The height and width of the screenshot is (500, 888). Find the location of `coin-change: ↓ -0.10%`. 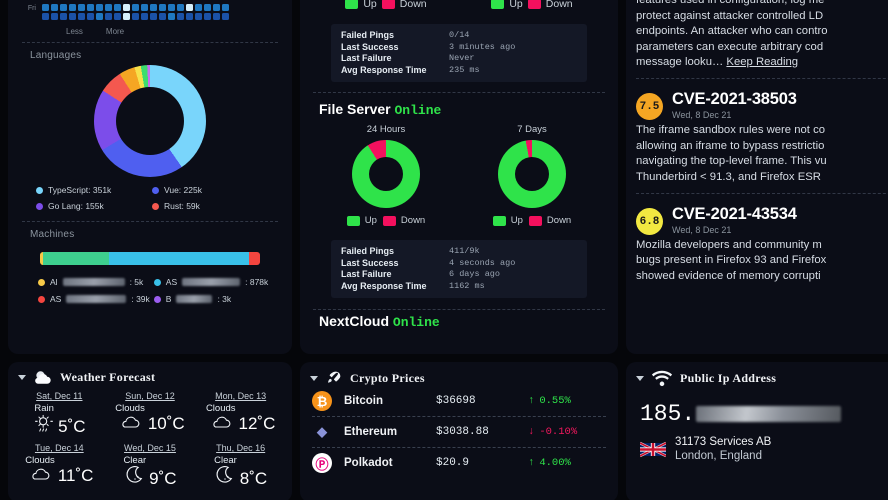

coin-change: ↓ -0.10% is located at coordinates (553, 432).